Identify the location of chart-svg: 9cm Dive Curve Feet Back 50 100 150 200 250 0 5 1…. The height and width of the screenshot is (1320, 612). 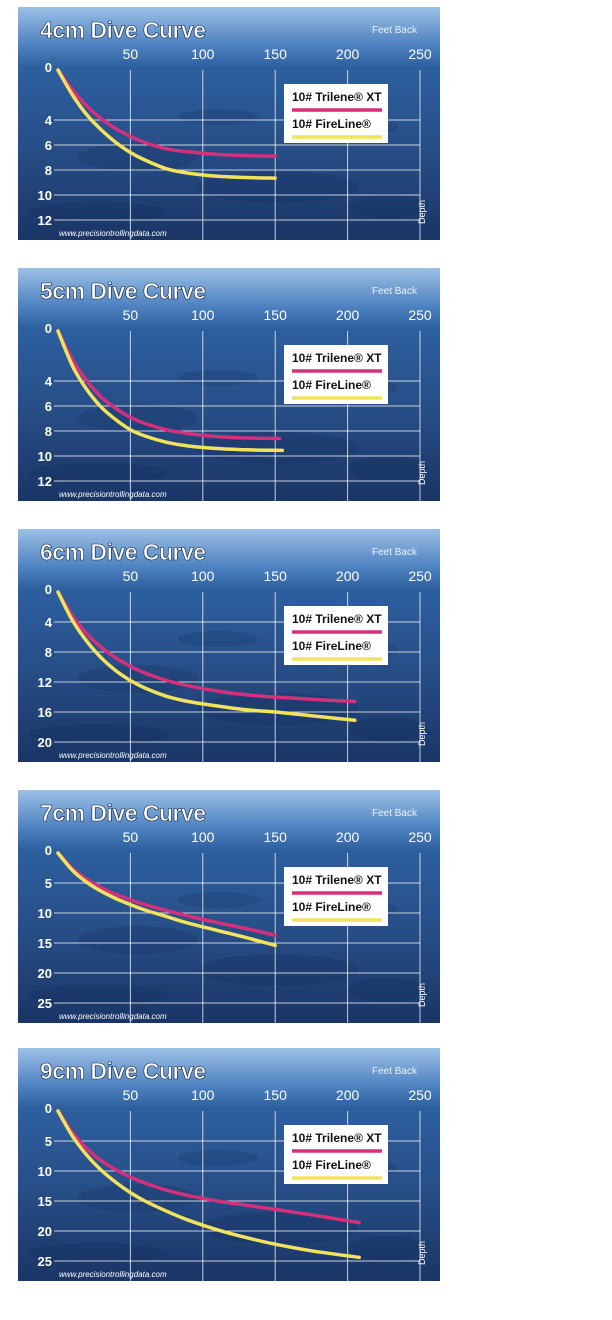
(229, 1164).